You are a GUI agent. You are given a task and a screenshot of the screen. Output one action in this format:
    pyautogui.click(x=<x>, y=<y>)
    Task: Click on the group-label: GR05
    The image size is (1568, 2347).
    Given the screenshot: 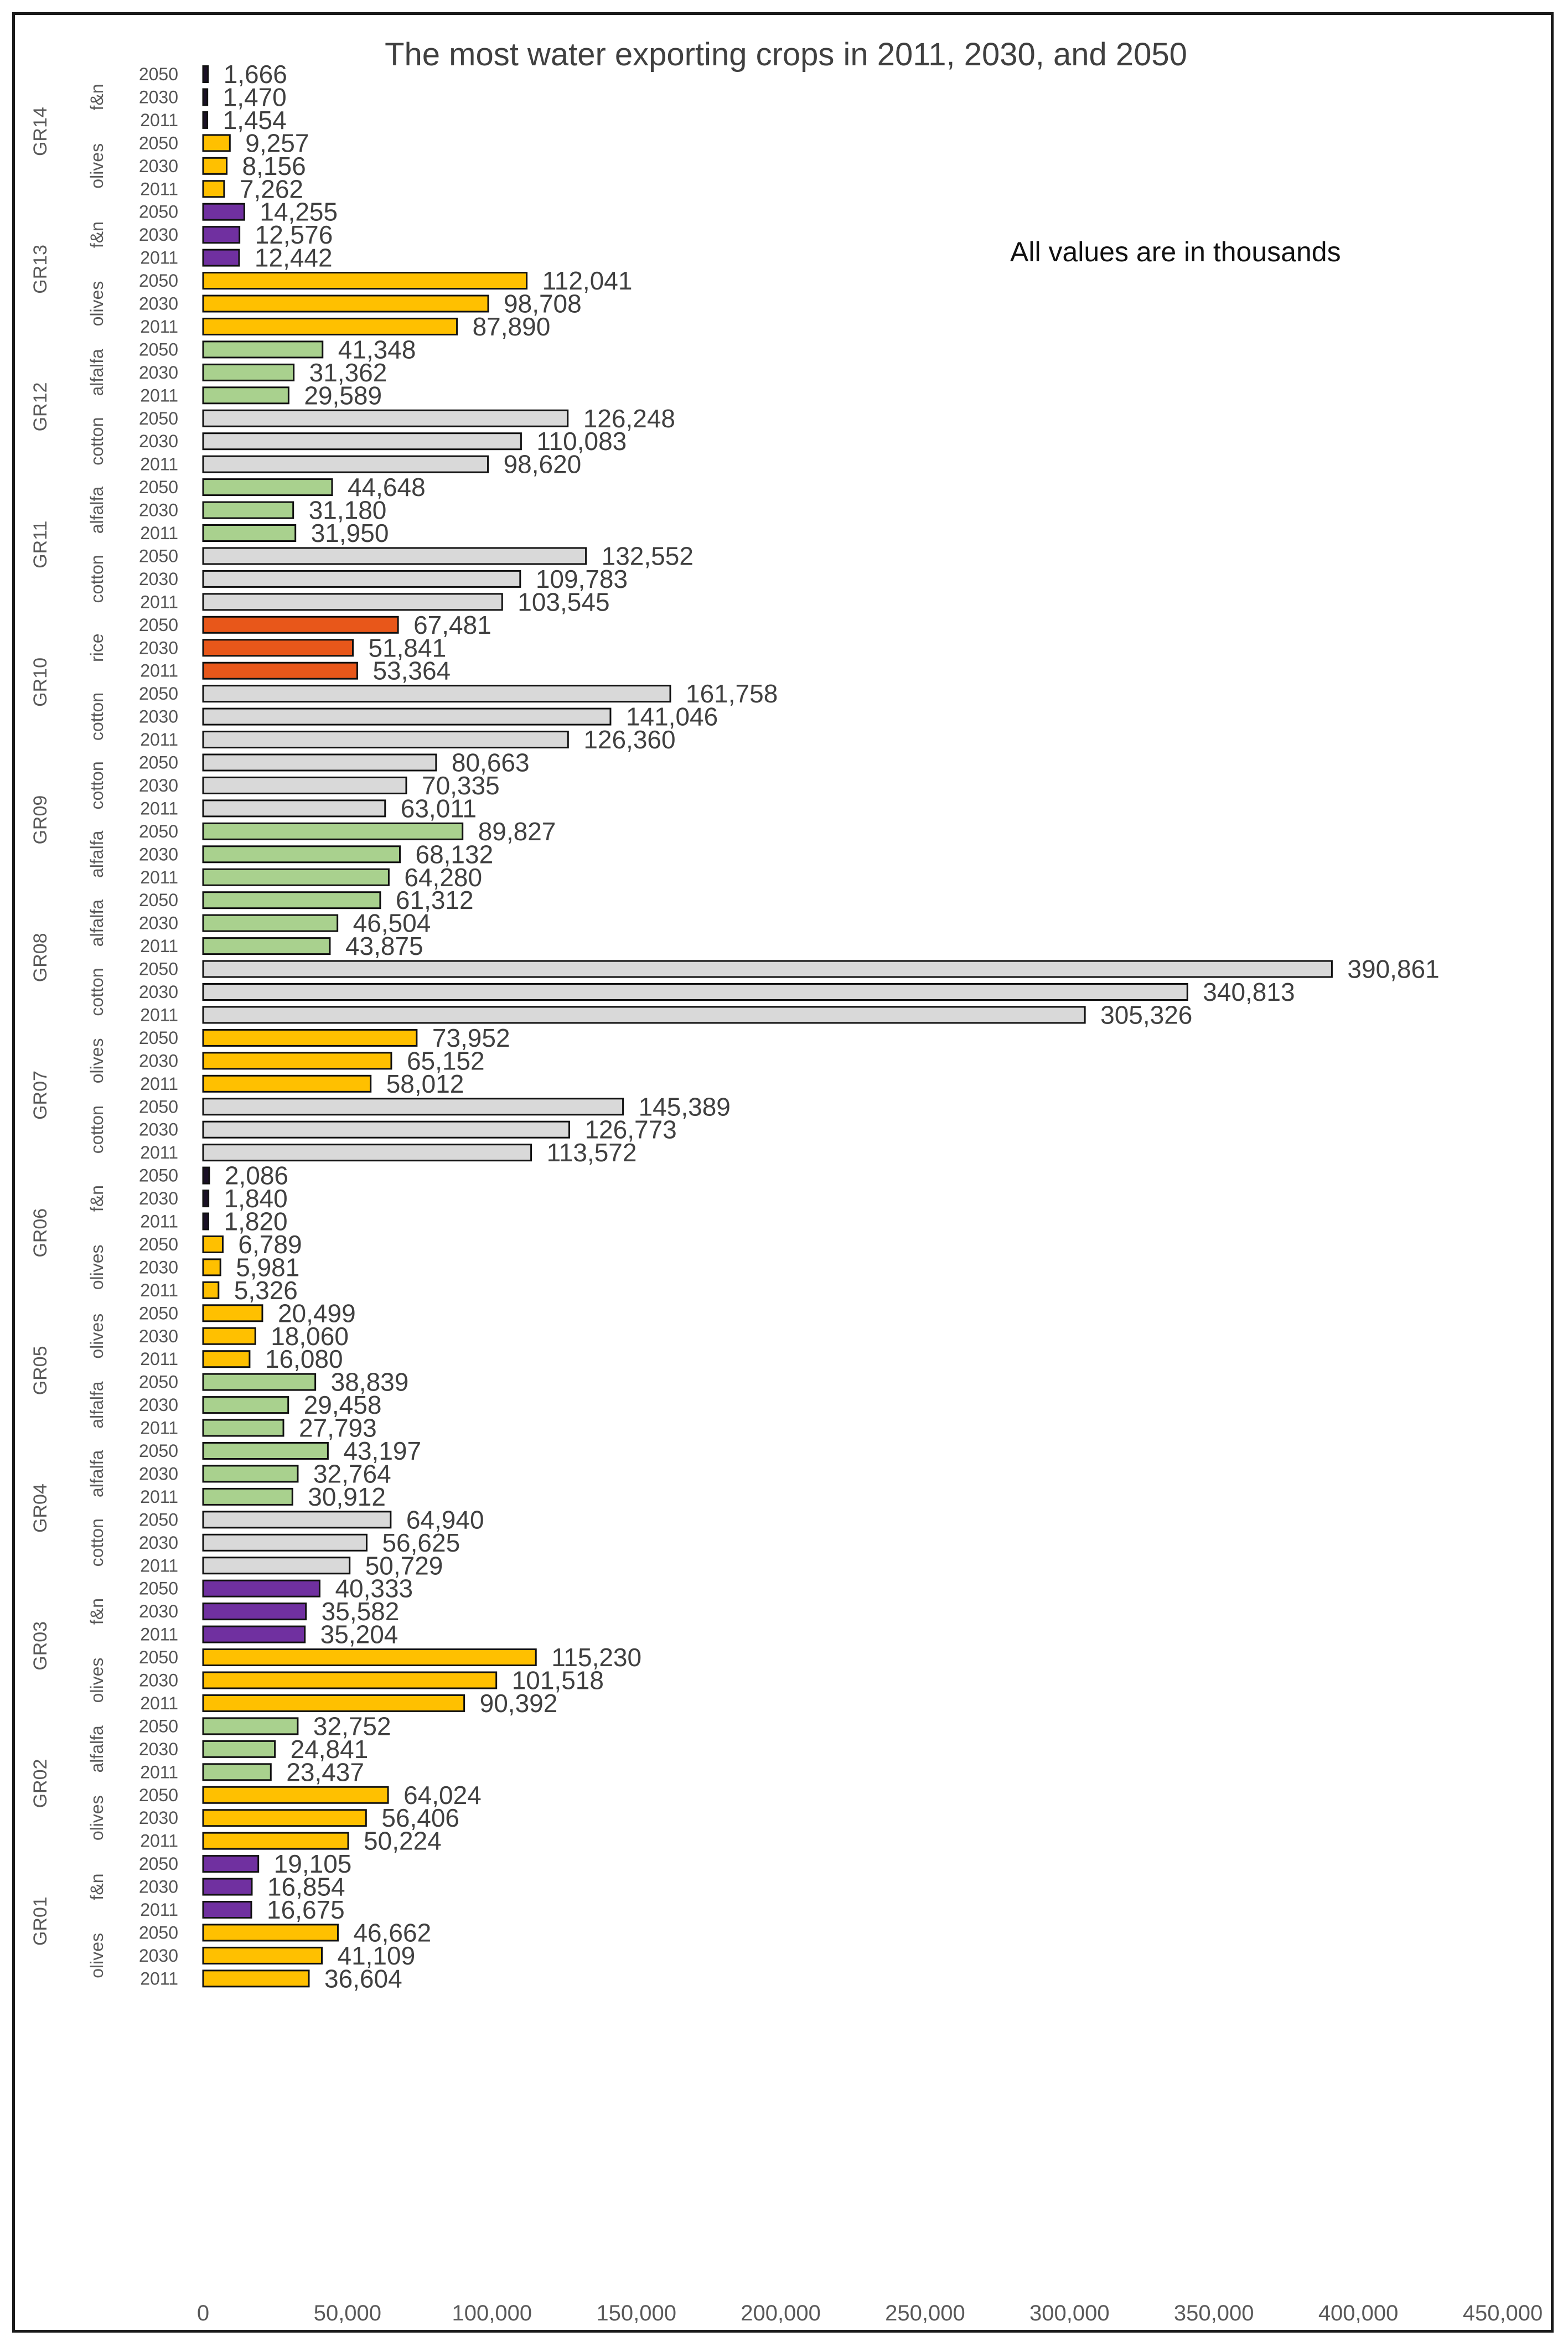 What is the action you would take?
    pyautogui.click(x=40, y=1370)
    